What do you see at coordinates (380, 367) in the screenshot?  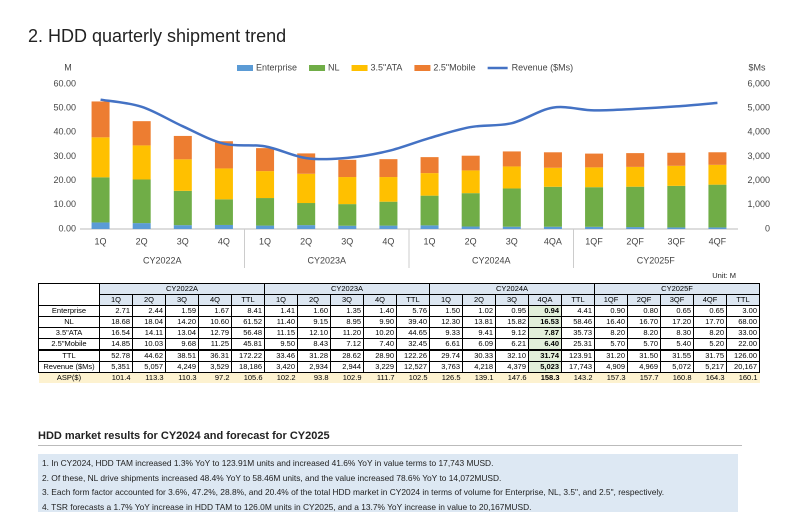 I see `table-cell: 3,229` at bounding box center [380, 367].